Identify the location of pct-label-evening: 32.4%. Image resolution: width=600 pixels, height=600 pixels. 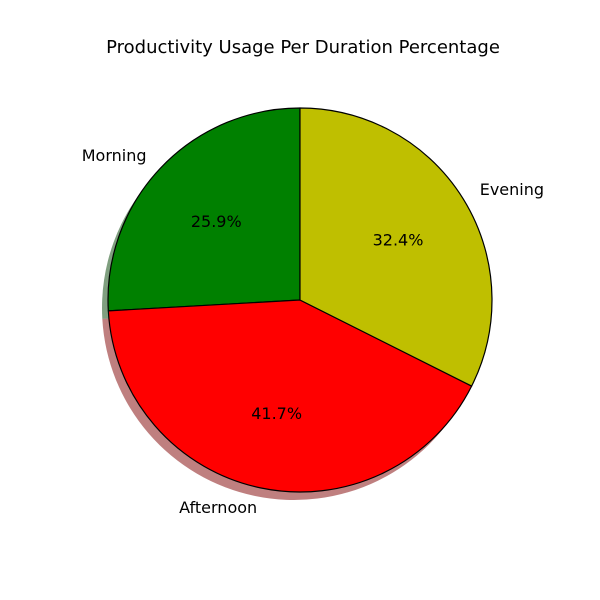
(398, 240).